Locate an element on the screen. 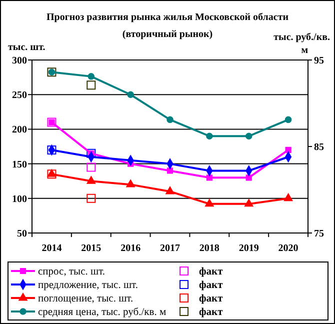 Image resolution: width=335 pixels, height=324 pixels. y-tick-label: 250 is located at coordinates (19, 96).